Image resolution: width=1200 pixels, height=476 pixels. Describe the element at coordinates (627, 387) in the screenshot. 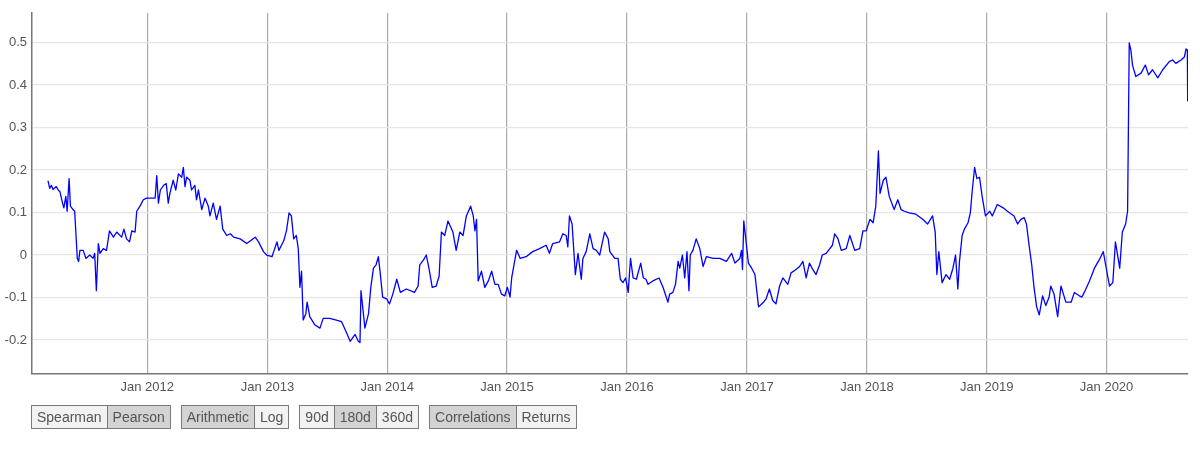

I see `x-tick-label: Jan 2016` at that location.